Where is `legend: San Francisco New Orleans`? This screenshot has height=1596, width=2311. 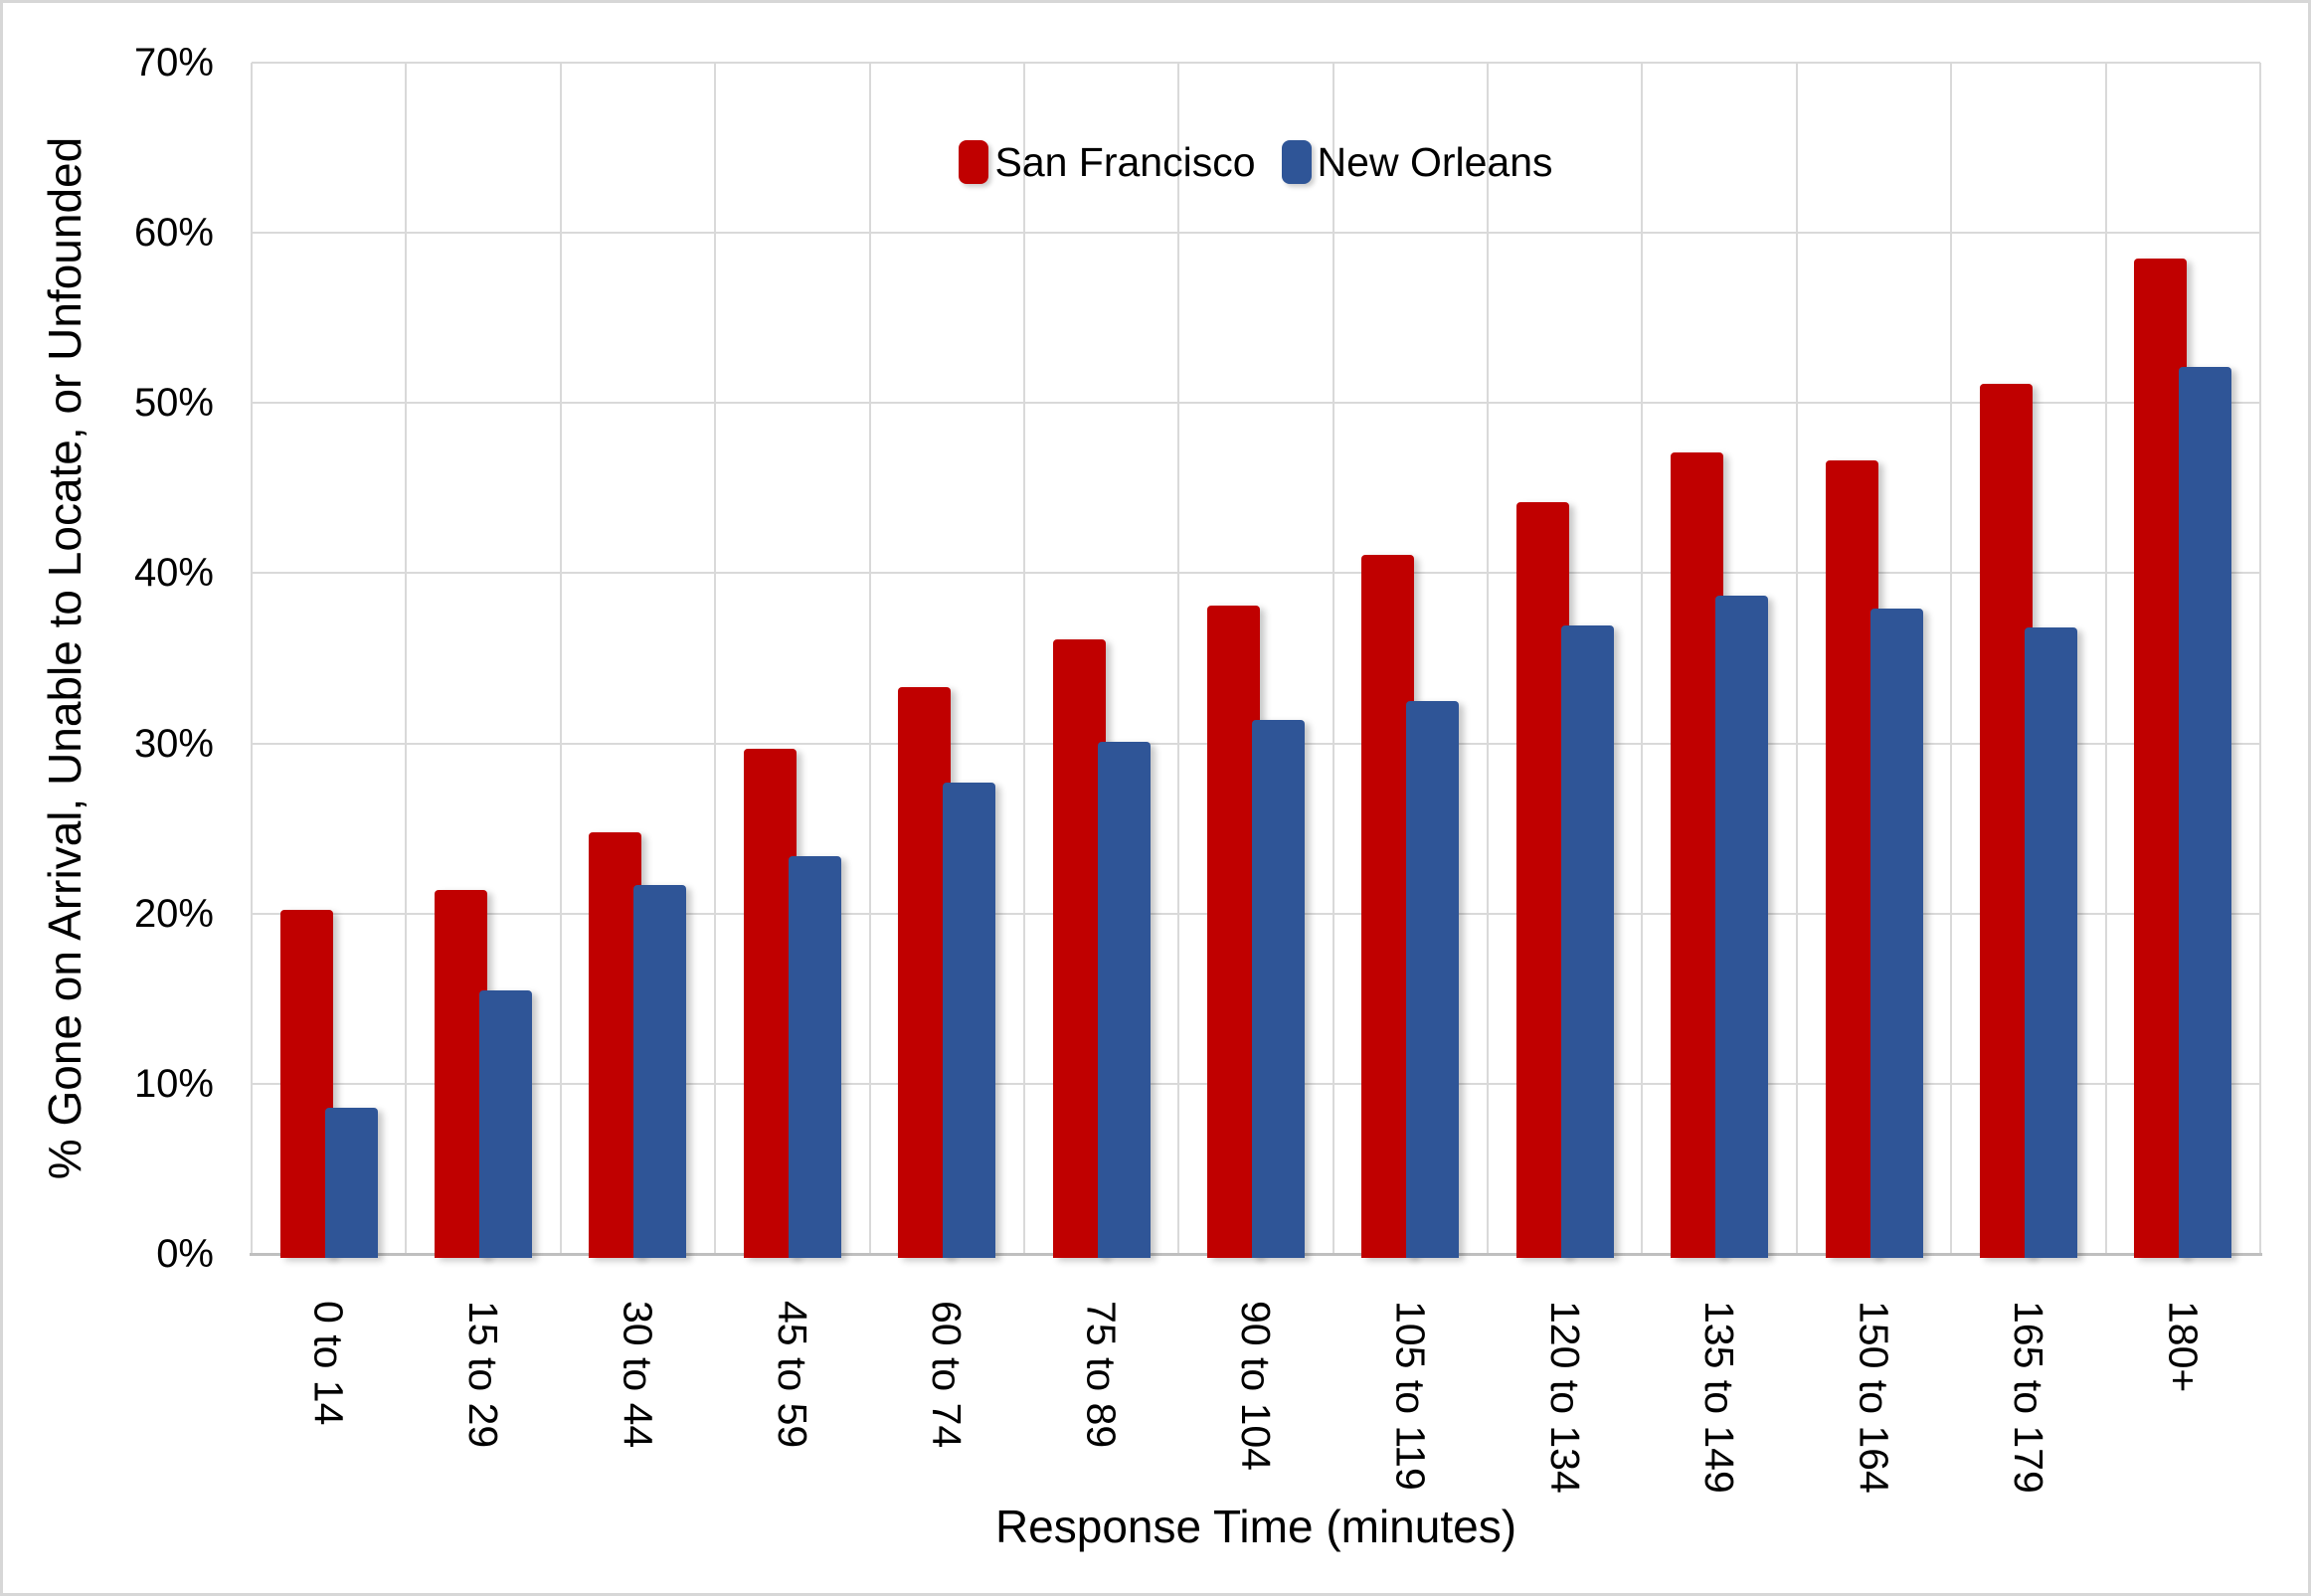
legend: San Francisco New Orleans is located at coordinates (1256, 162).